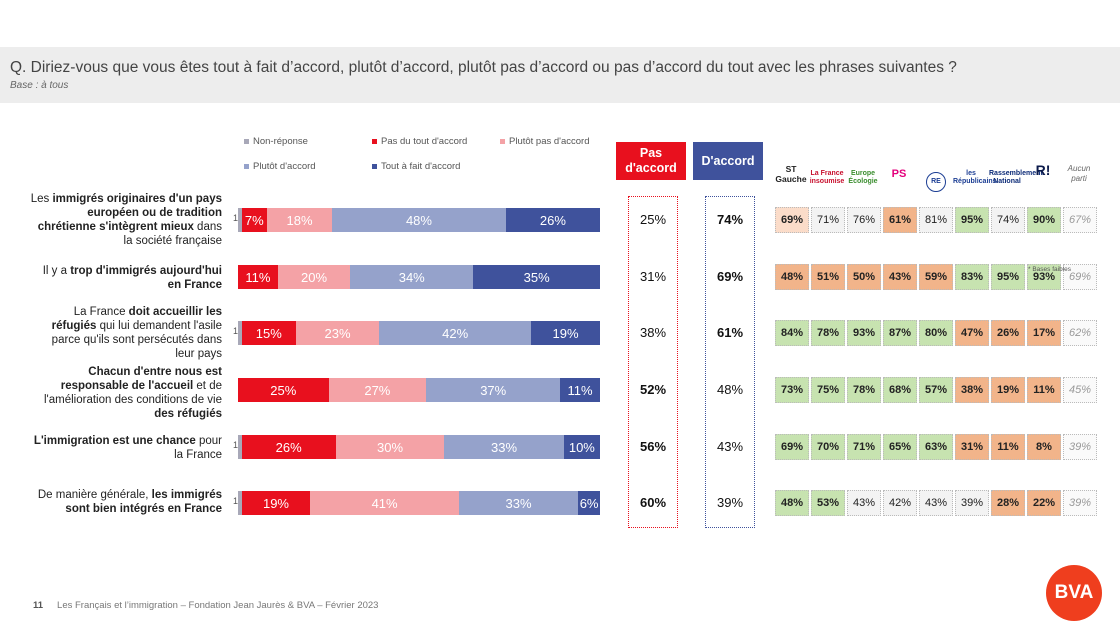 This screenshot has height=630, width=1120. I want to click on party-cell: 26%, so click(1008, 333).